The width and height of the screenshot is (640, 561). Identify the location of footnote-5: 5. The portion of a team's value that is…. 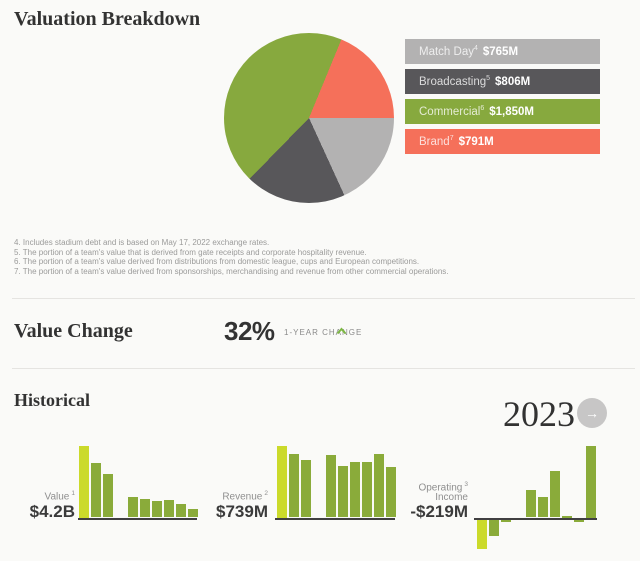
(190, 252).